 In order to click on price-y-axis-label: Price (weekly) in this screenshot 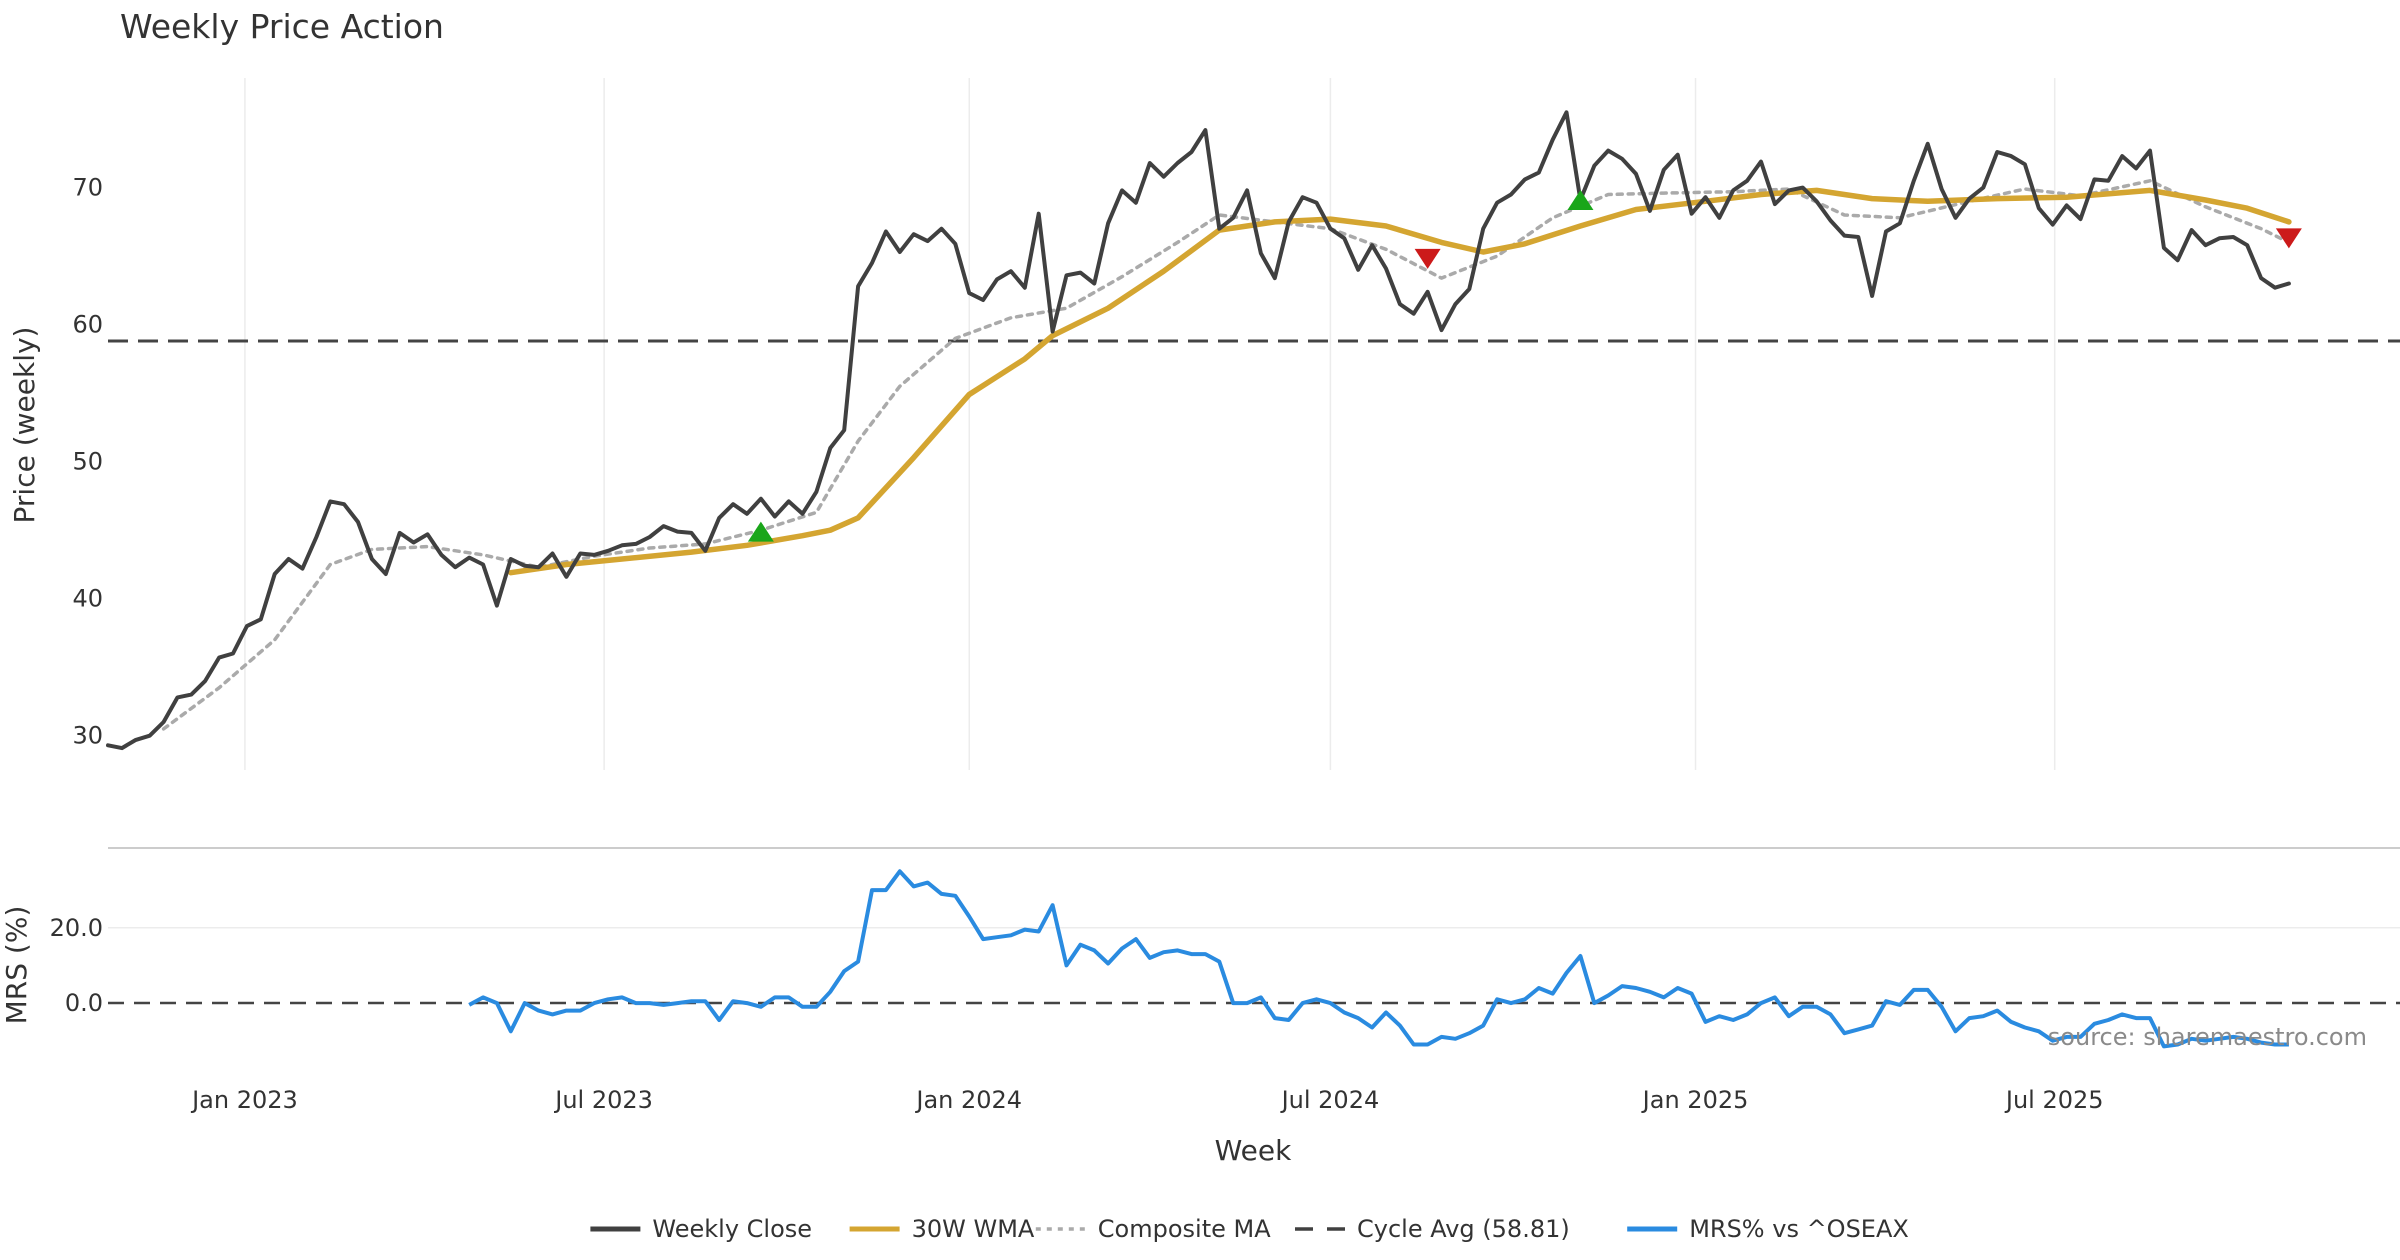, I will do `click(24, 425)`.